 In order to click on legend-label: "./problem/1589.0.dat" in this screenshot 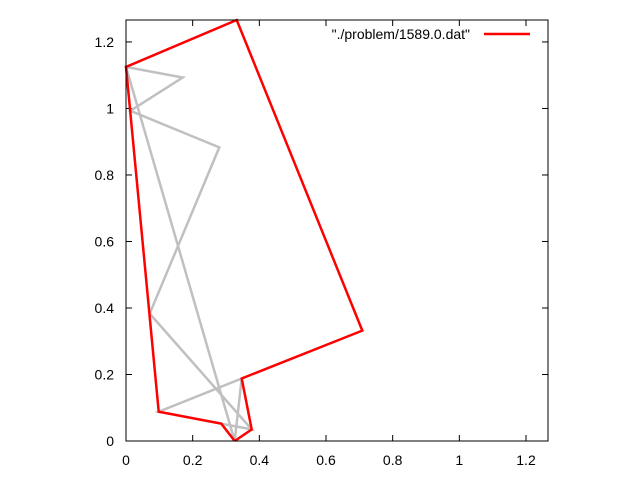, I will do `click(401, 34)`.